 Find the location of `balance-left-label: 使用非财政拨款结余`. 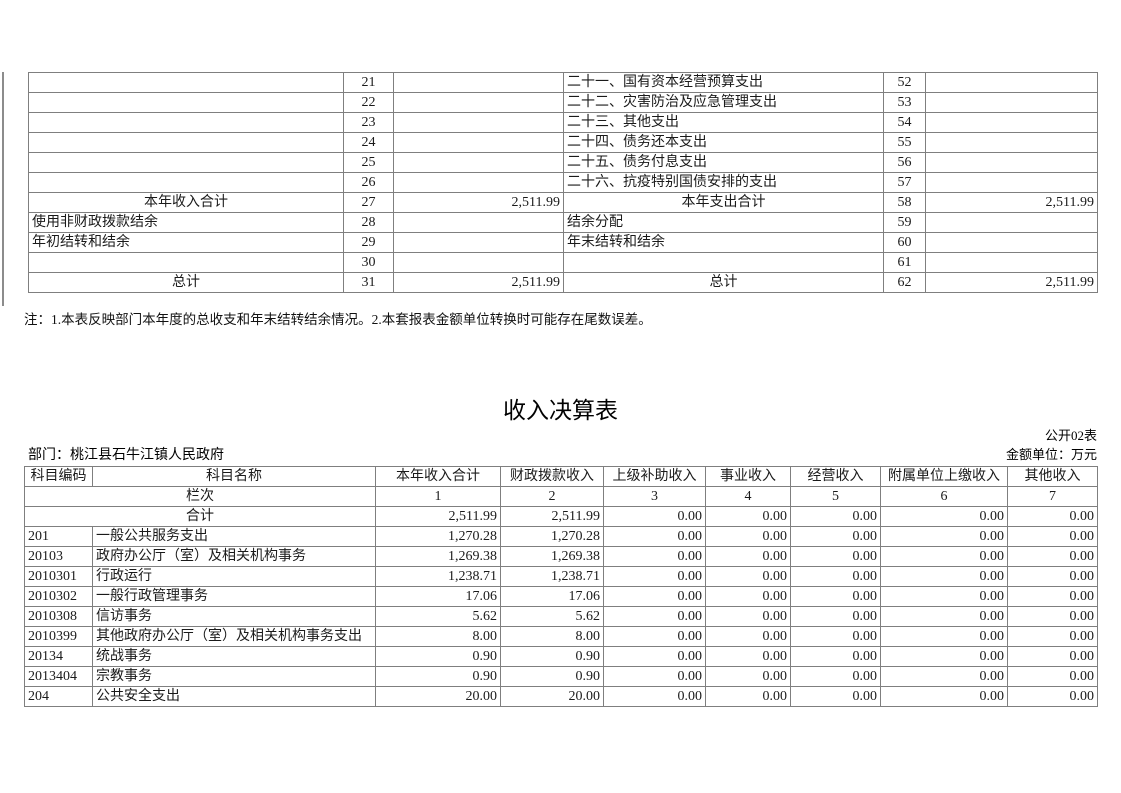

balance-left-label: 使用非财政拨款结余 is located at coordinates (186, 222).